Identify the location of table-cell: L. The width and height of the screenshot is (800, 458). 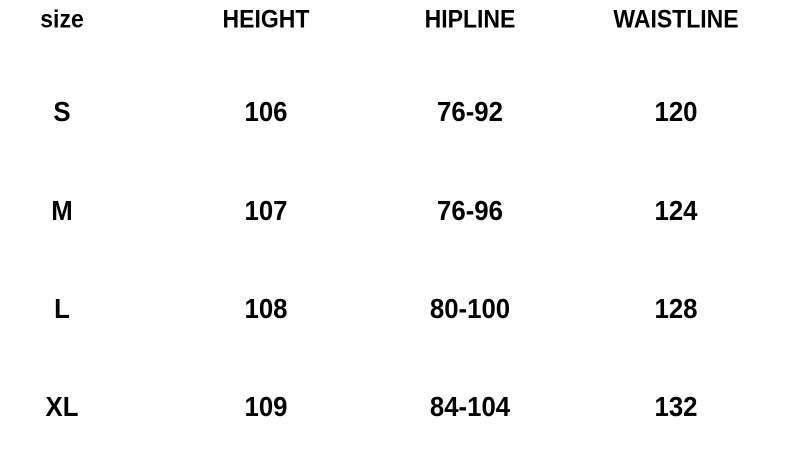
(62, 308).